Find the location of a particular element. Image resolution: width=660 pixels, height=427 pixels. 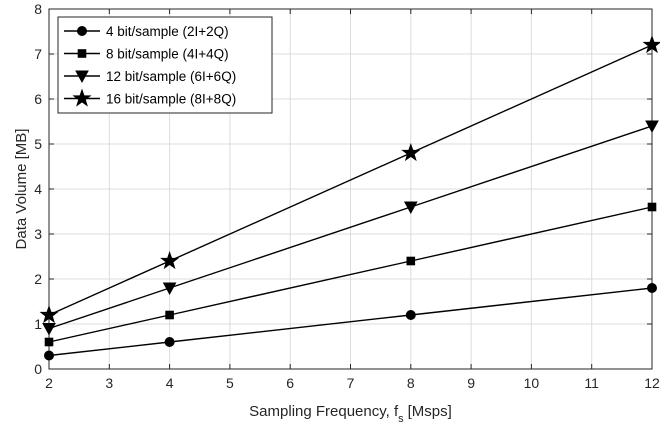

x-axis-title-unit: [Msps] is located at coordinates (430, 411).